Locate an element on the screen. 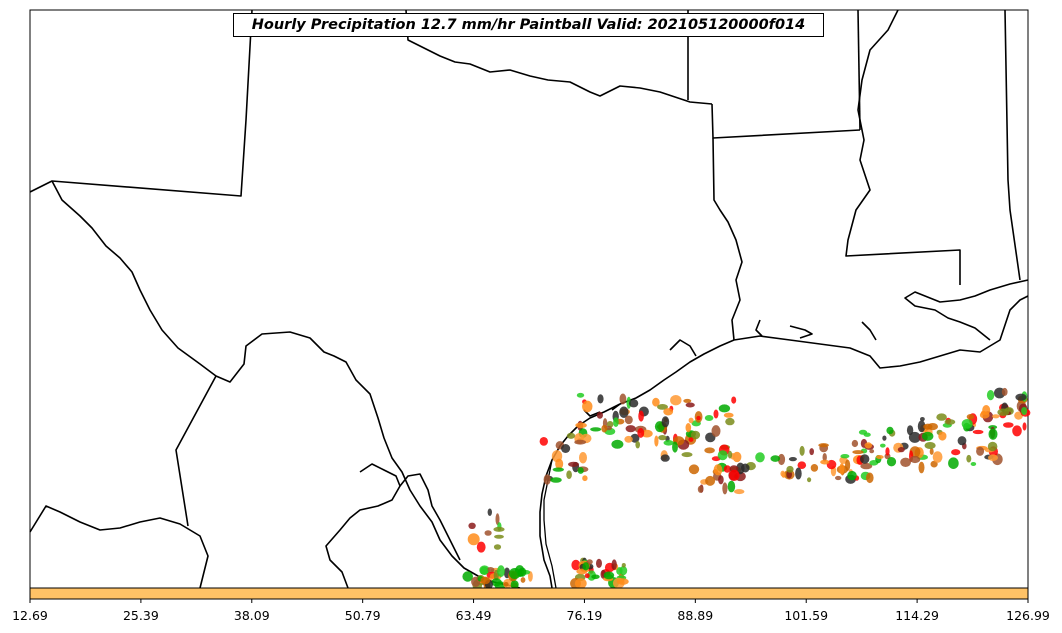 The height and width of the screenshot is (633, 1062). colorbar-tick-label: 12.69 is located at coordinates (30, 615).